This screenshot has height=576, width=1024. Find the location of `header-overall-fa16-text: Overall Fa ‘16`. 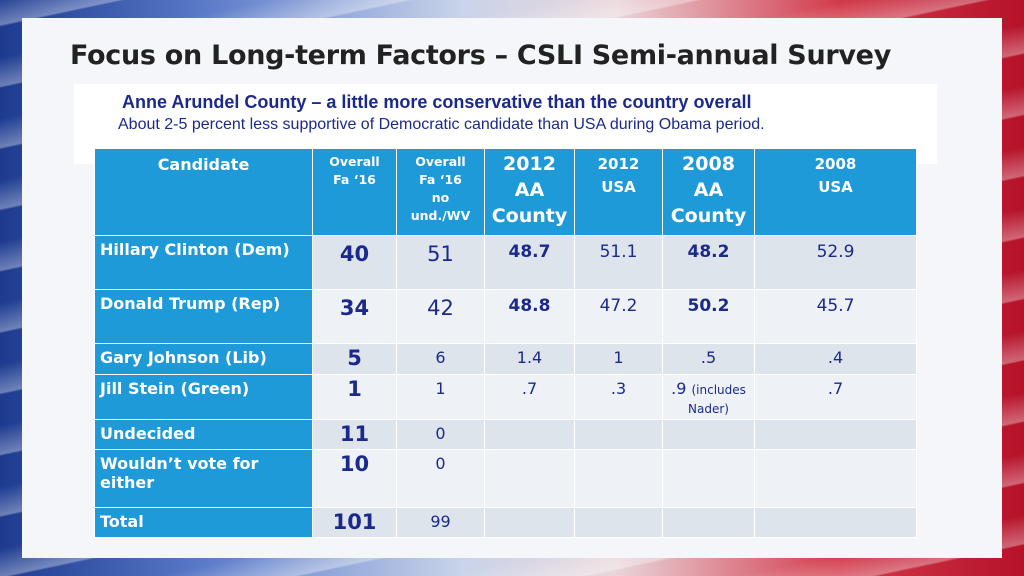

header-overall-fa16-text: Overall Fa ‘16 is located at coordinates (354, 170).